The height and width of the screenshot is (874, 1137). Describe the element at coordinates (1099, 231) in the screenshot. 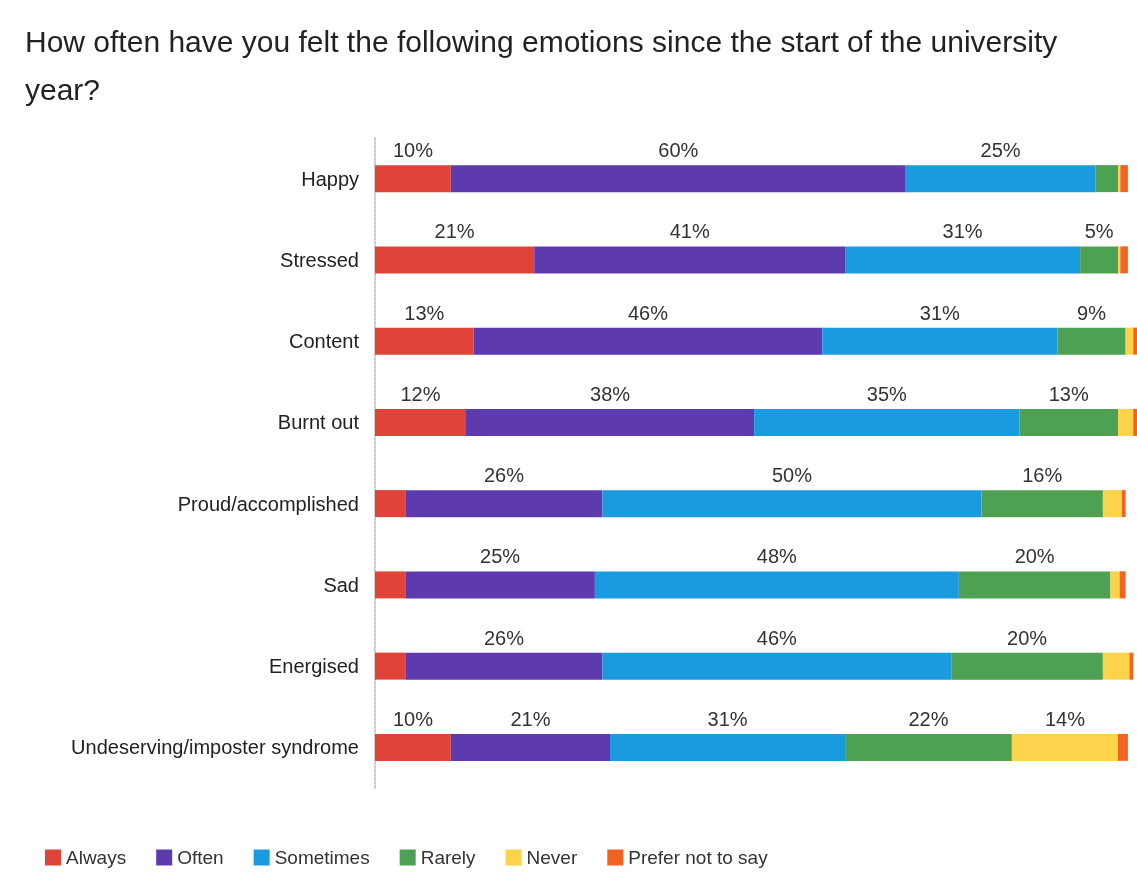

I see `data-label: 5%` at that location.